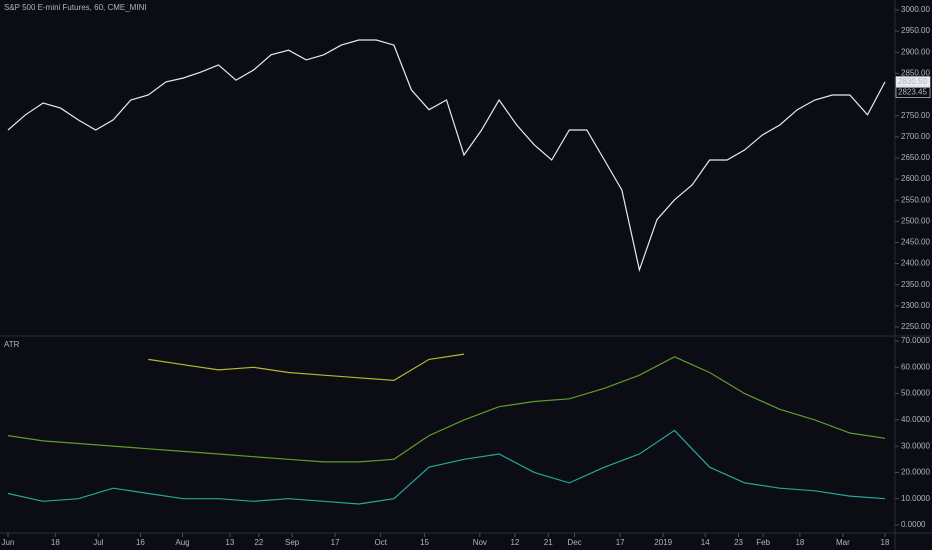 The image size is (932, 550). I want to click on x-tick-label: 23, so click(738, 542).